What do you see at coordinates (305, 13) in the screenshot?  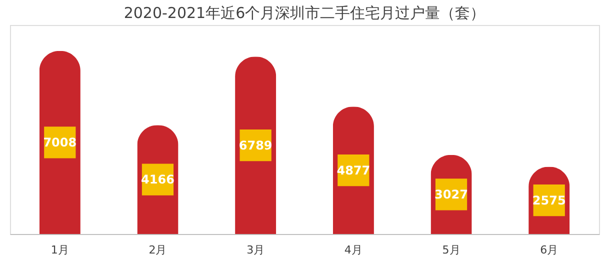 I see `chart-title: 2020-2021年近6个月深圳市二手住宅月过户量（套）` at bounding box center [305, 13].